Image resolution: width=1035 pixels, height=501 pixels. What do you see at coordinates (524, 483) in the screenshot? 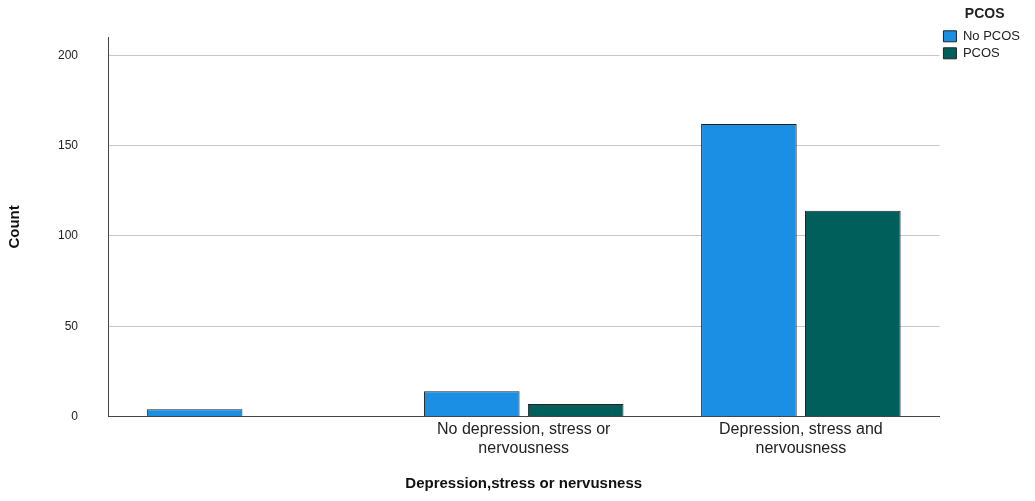
I see `x-axis-title: Depression,stress or nervusness` at bounding box center [524, 483].